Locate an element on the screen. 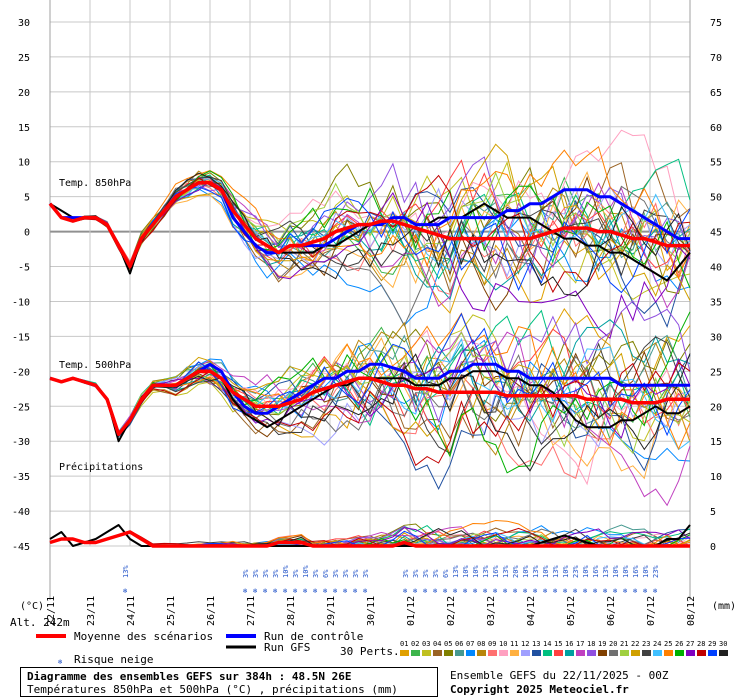  left-tick-label: -20 is located at coordinates (21, 372).